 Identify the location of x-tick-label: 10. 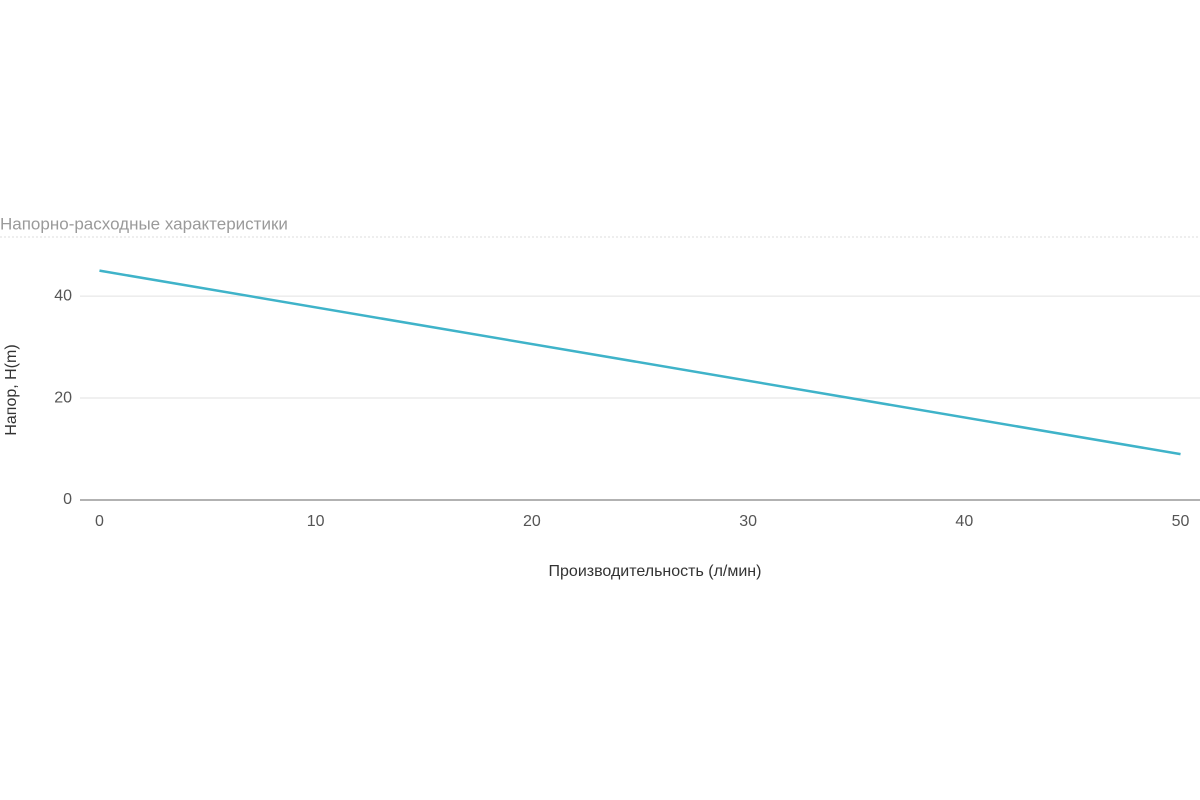
(316, 521).